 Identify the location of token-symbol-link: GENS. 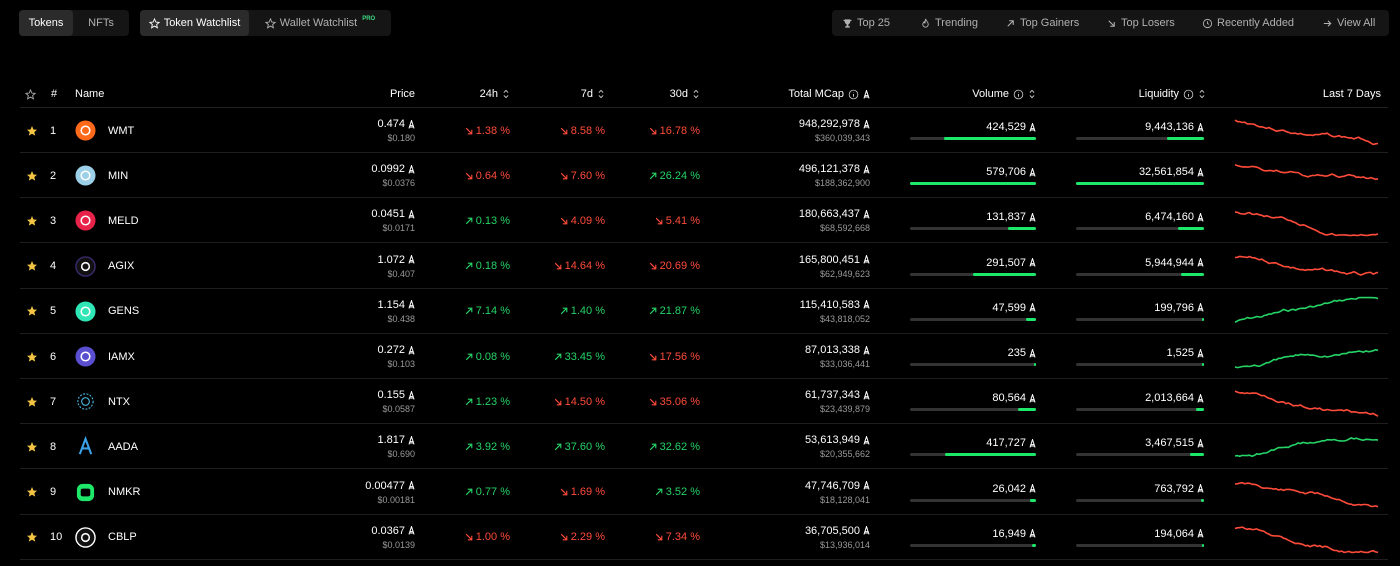
(124, 311).